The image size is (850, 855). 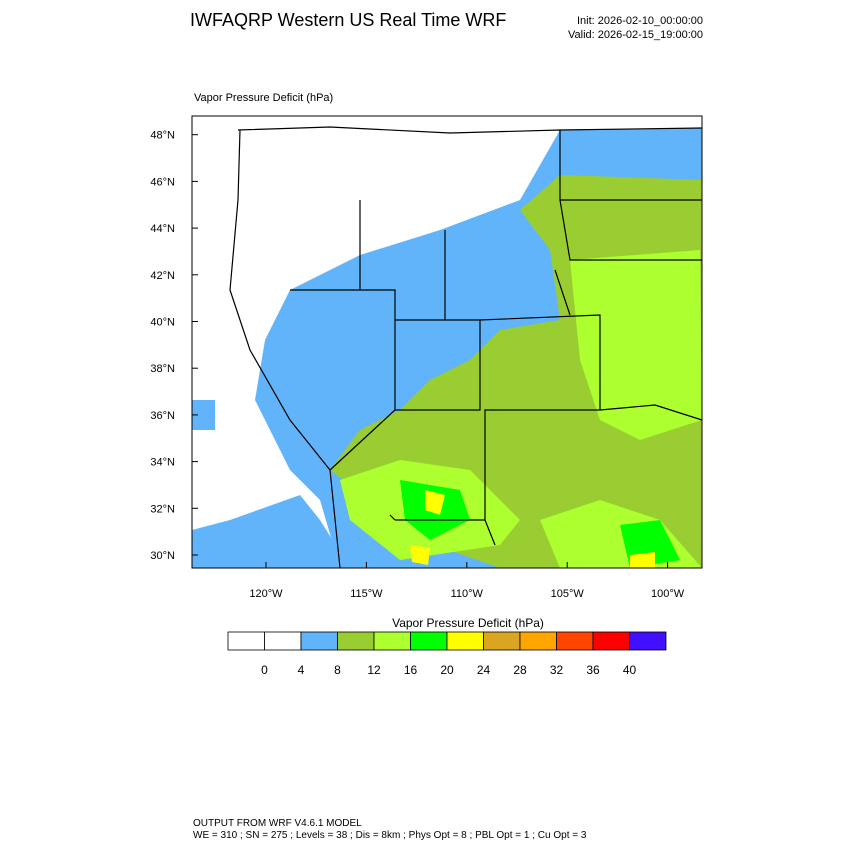 I want to click on init-time: Init: 2026-02-10_00:00:00, so click(x=640, y=21).